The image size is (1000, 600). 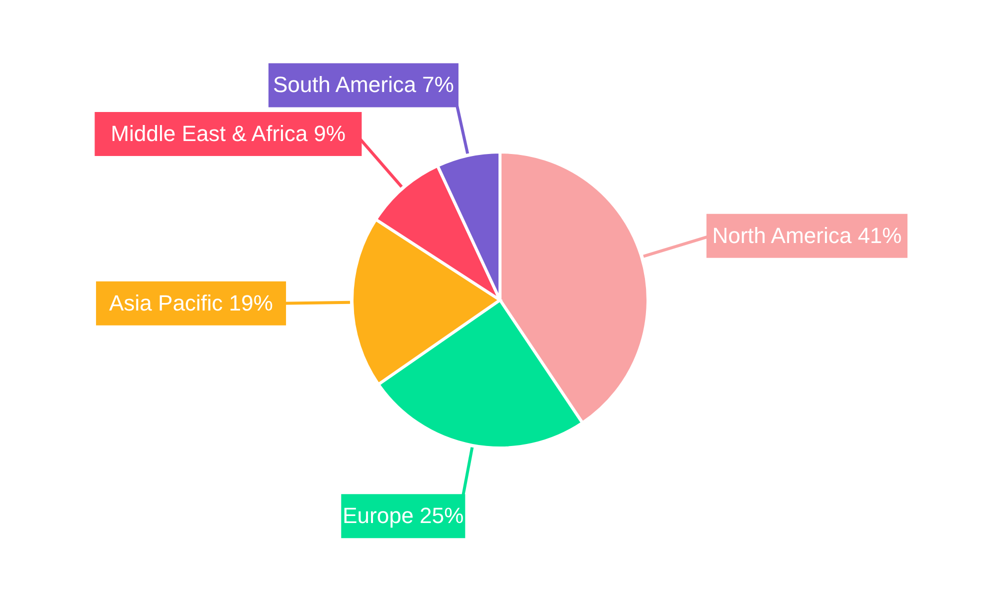 What do you see at coordinates (228, 133) in the screenshot?
I see `slice-label: Middle East & Africa 9%` at bounding box center [228, 133].